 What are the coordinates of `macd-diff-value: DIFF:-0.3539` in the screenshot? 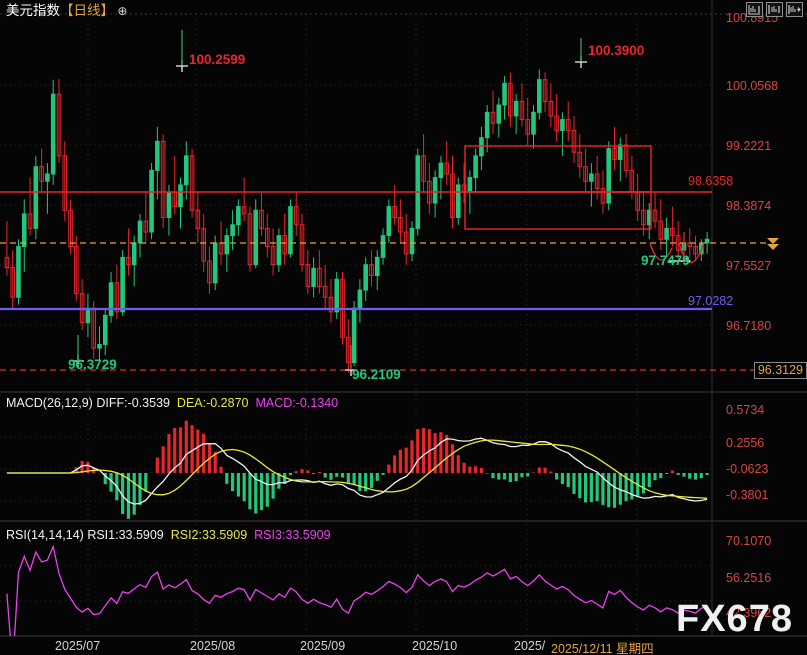 It's located at (133, 403).